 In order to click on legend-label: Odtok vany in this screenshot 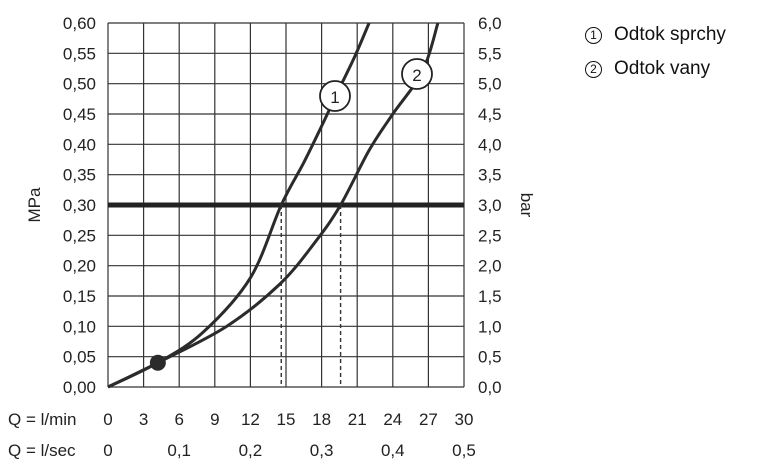, I will do `click(662, 68)`.